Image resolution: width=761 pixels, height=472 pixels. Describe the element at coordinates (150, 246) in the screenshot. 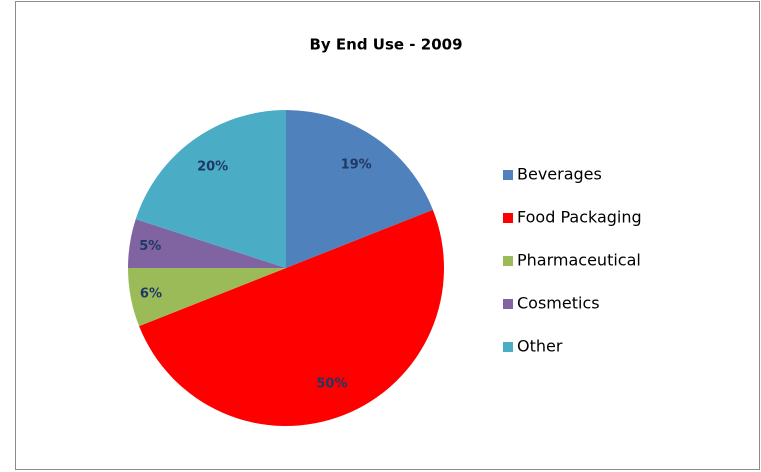

I see `data-label: 5%` at that location.